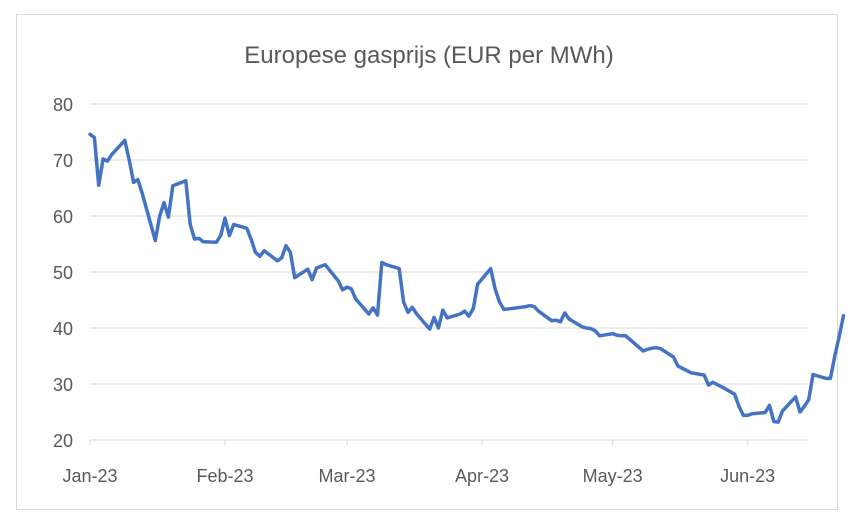 The height and width of the screenshot is (522, 858). I want to click on y-axis-ticks: 20 30 40 50 60 70 80, so click(63, 273).